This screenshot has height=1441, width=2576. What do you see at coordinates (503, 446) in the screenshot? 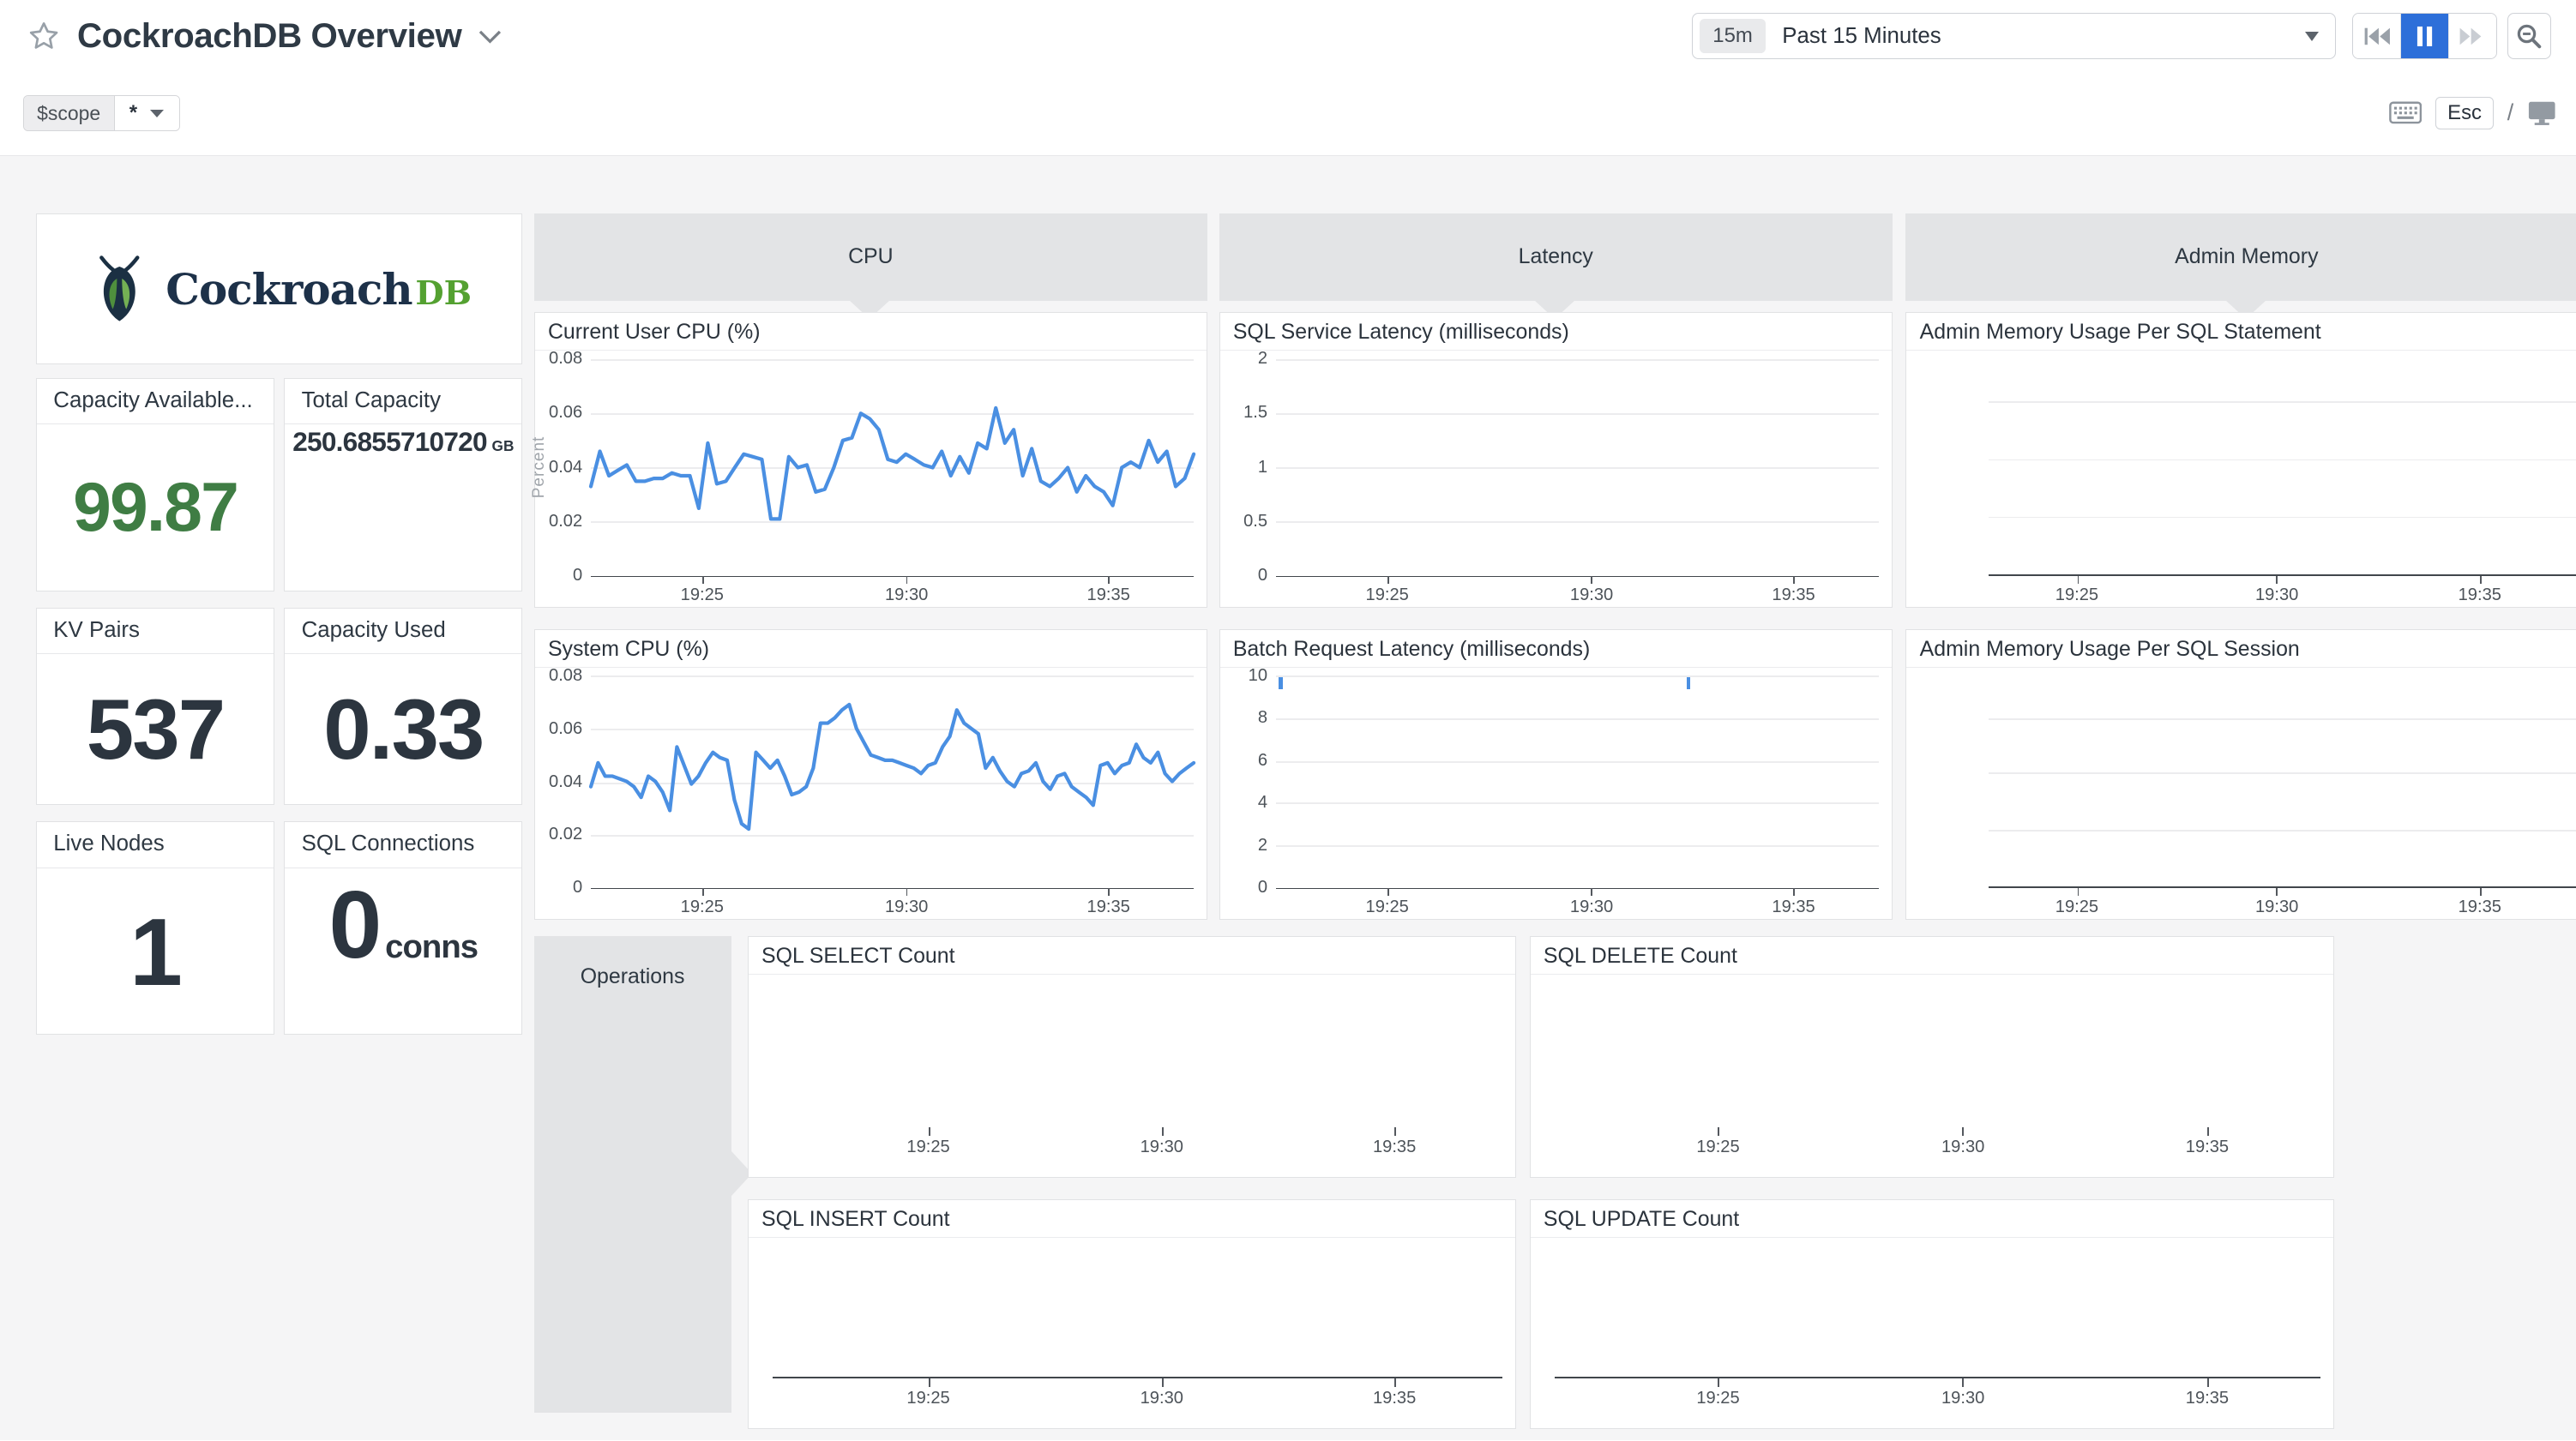
I see `stat-unit: GB` at bounding box center [503, 446].